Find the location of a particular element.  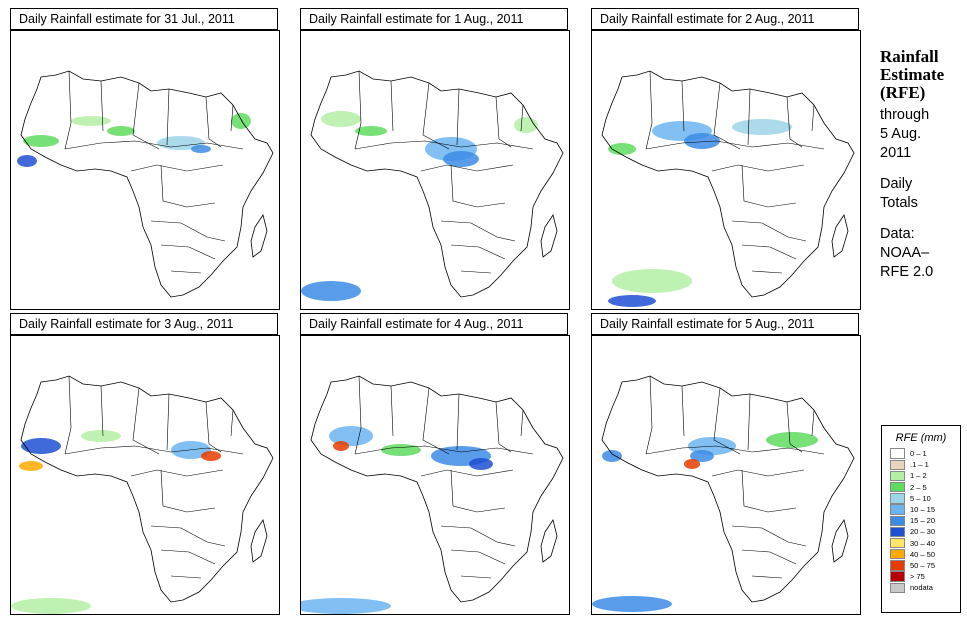

panel-title: Daily Rainfall estimate for 2 Aug., 2011 is located at coordinates (725, 19).